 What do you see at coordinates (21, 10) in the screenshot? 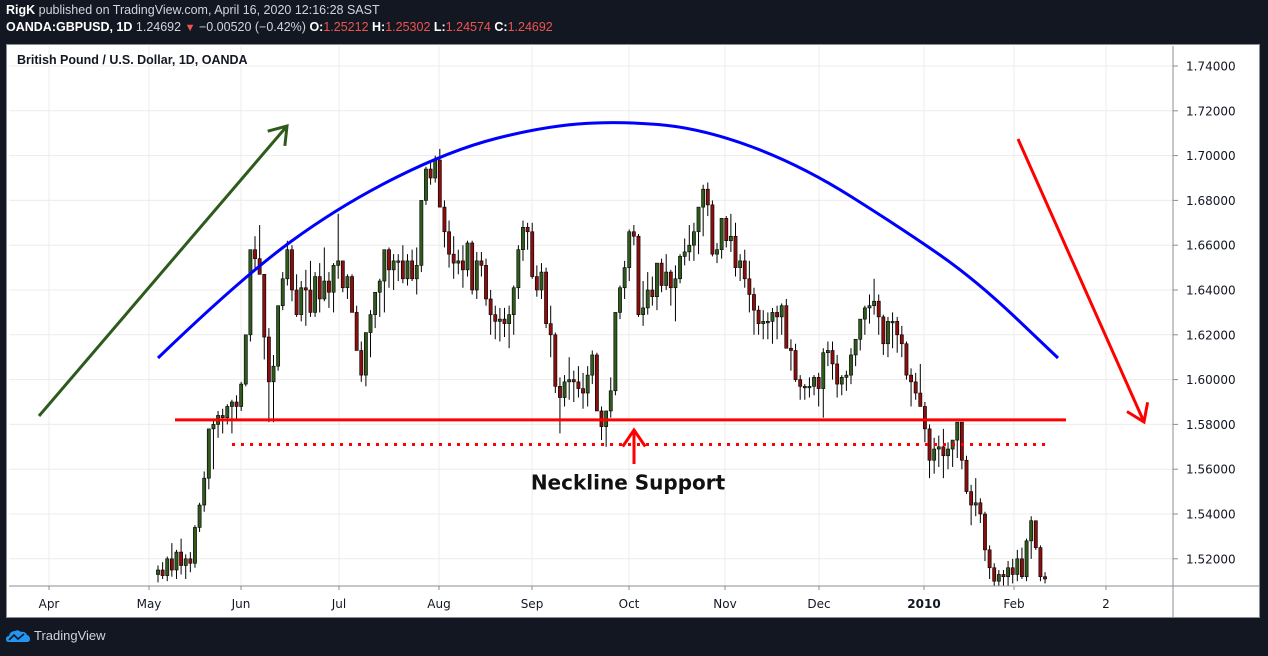
I see `publisher-name: RigK` at bounding box center [21, 10].